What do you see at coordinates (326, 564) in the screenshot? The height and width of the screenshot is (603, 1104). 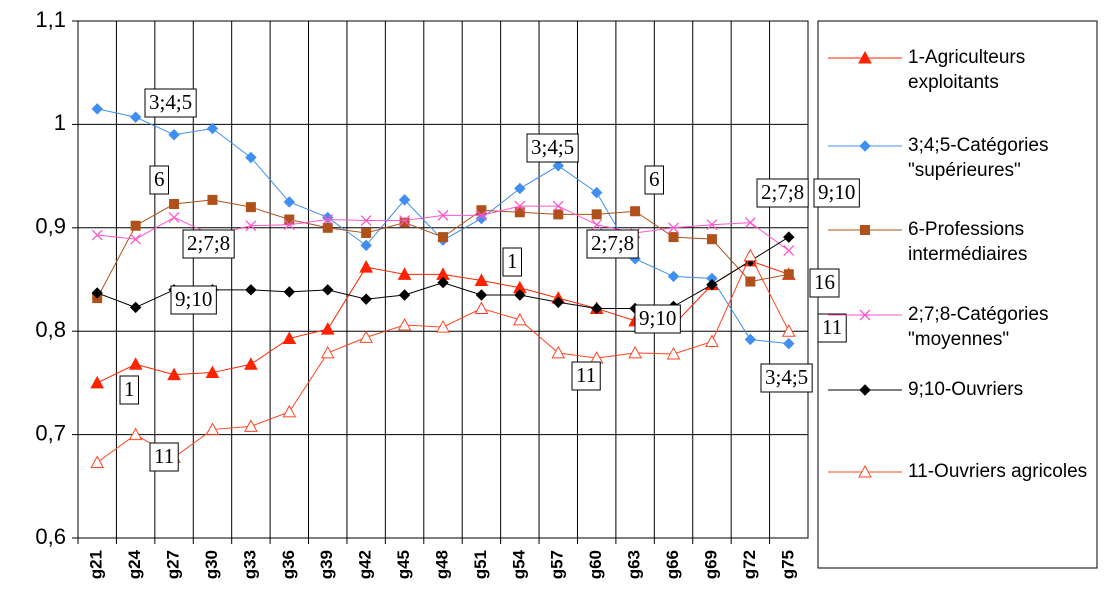 I see `x-tick-label: g39` at bounding box center [326, 564].